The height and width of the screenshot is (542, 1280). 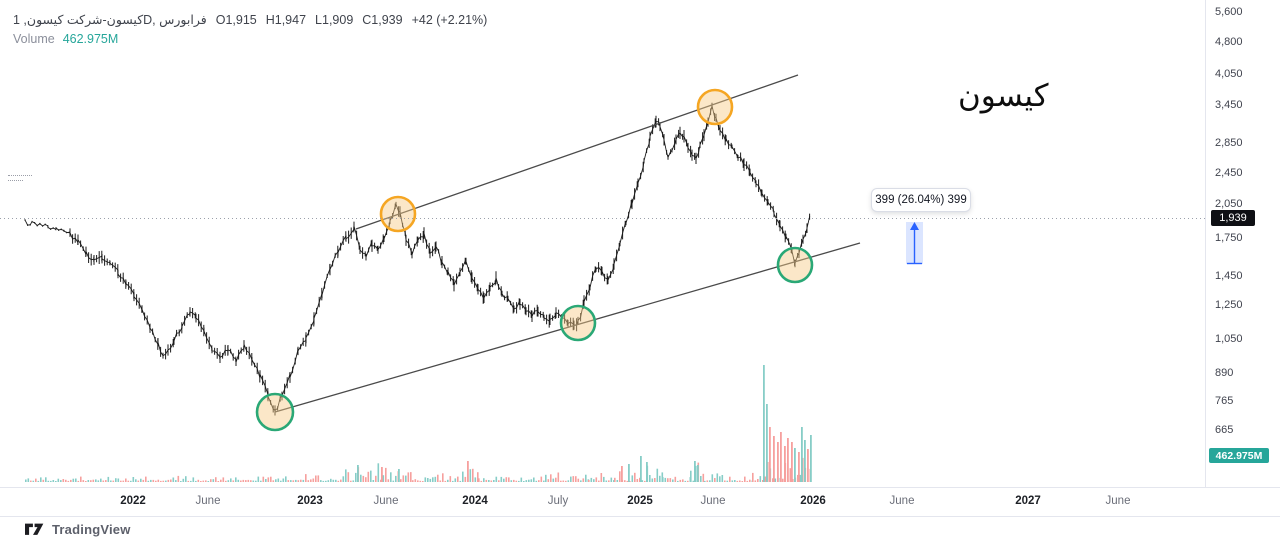 I want to click on trendline-upper, so click(x=577, y=152).